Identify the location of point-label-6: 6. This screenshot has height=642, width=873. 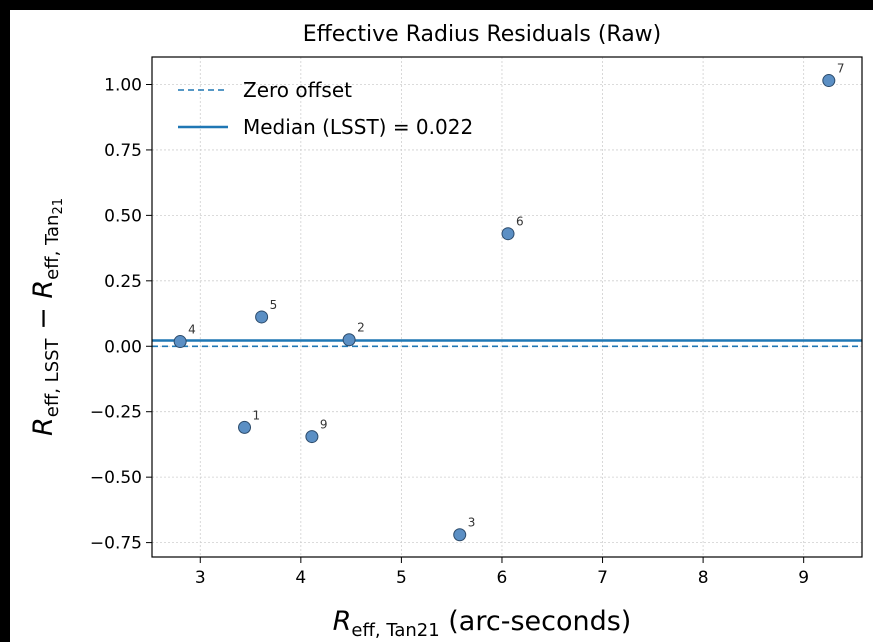
(520, 222).